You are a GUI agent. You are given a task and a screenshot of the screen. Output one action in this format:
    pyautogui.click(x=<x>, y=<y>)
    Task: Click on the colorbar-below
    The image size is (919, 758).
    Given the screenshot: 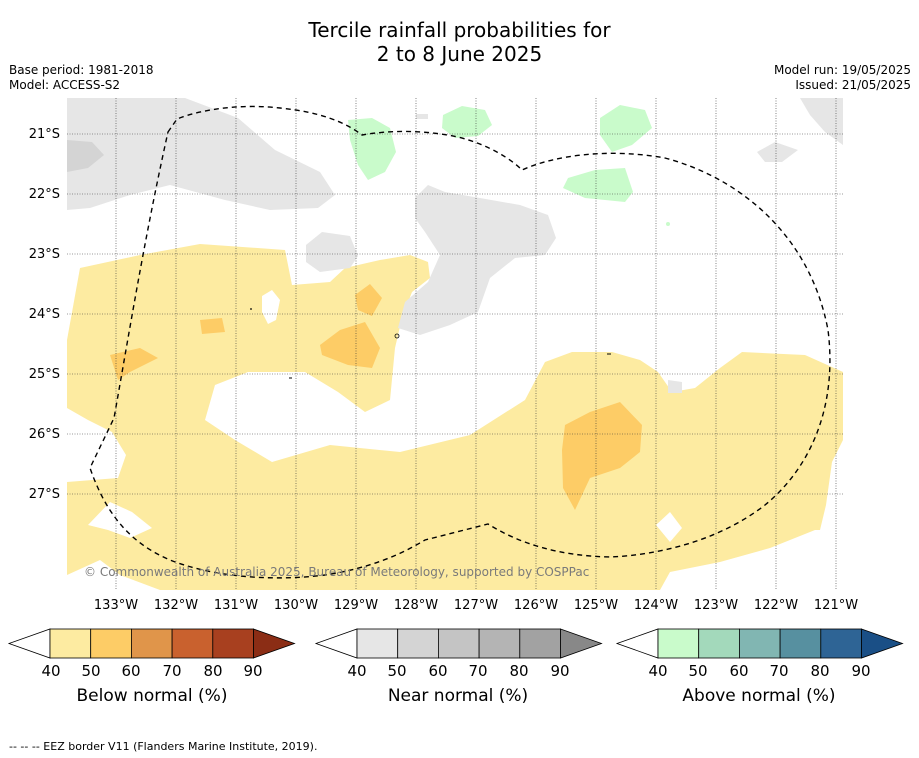 What is the action you would take?
    pyautogui.click(x=151, y=643)
    